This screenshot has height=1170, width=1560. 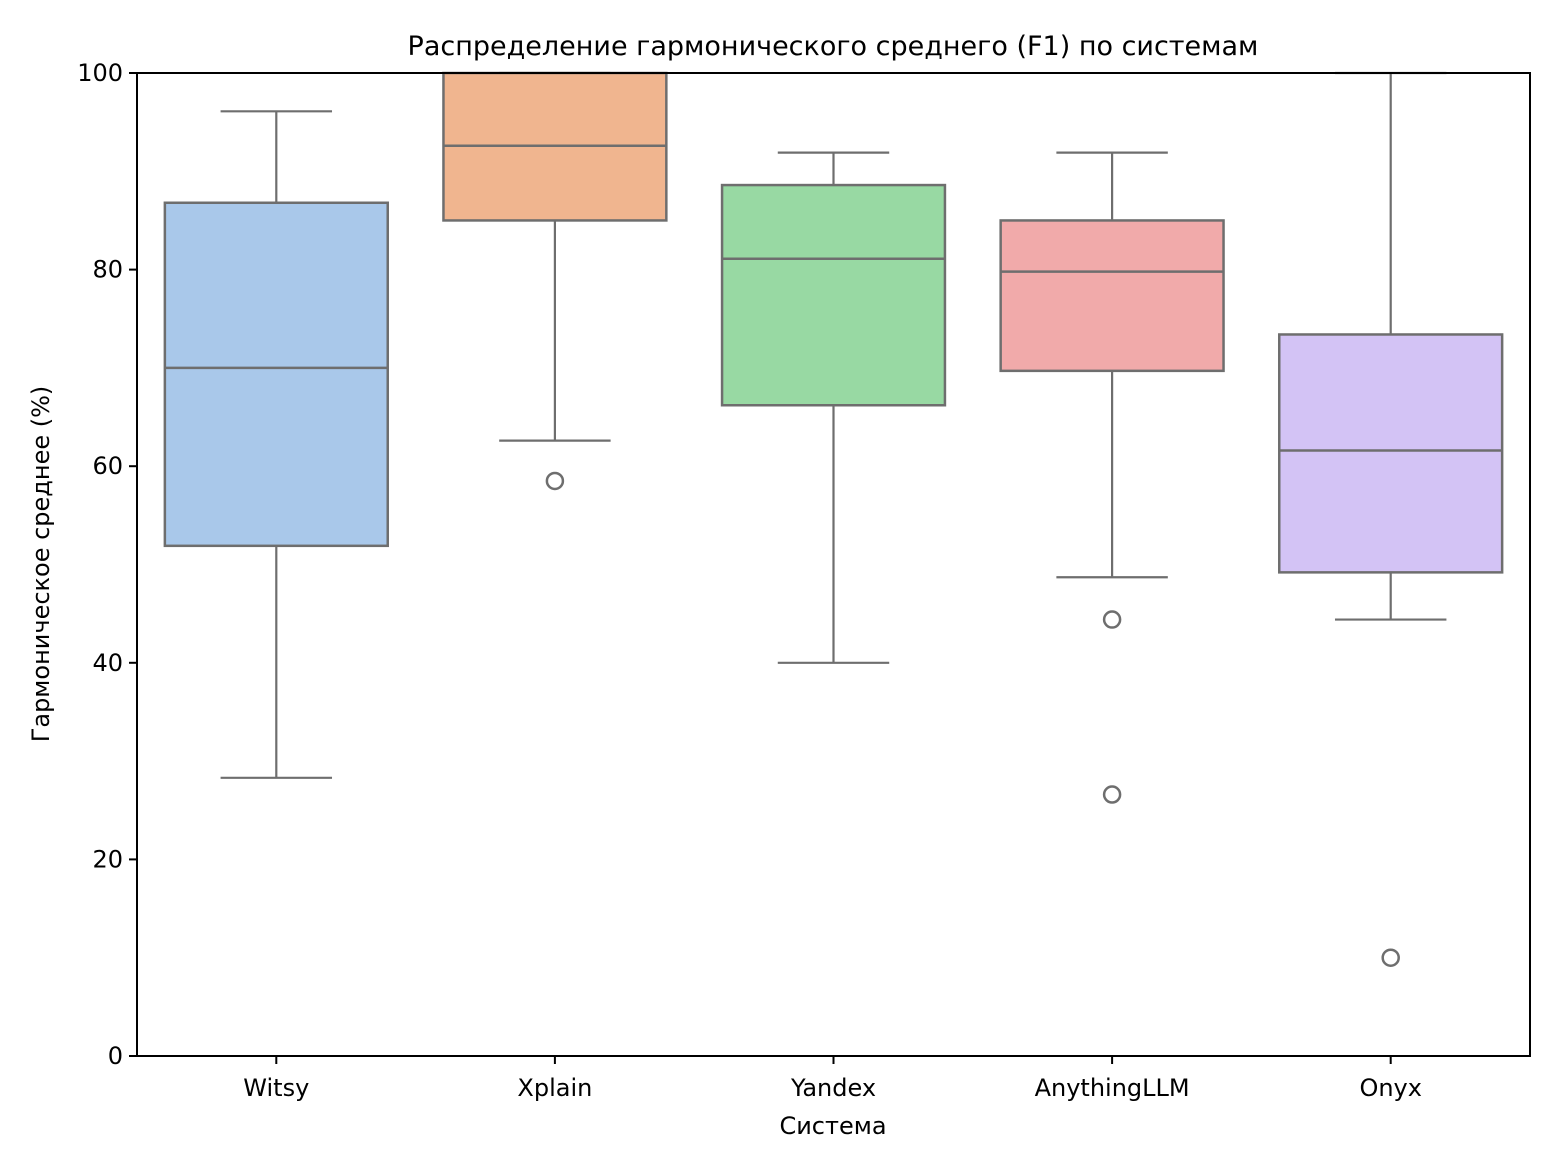 I want to click on box-yandex, so click(x=833, y=407).